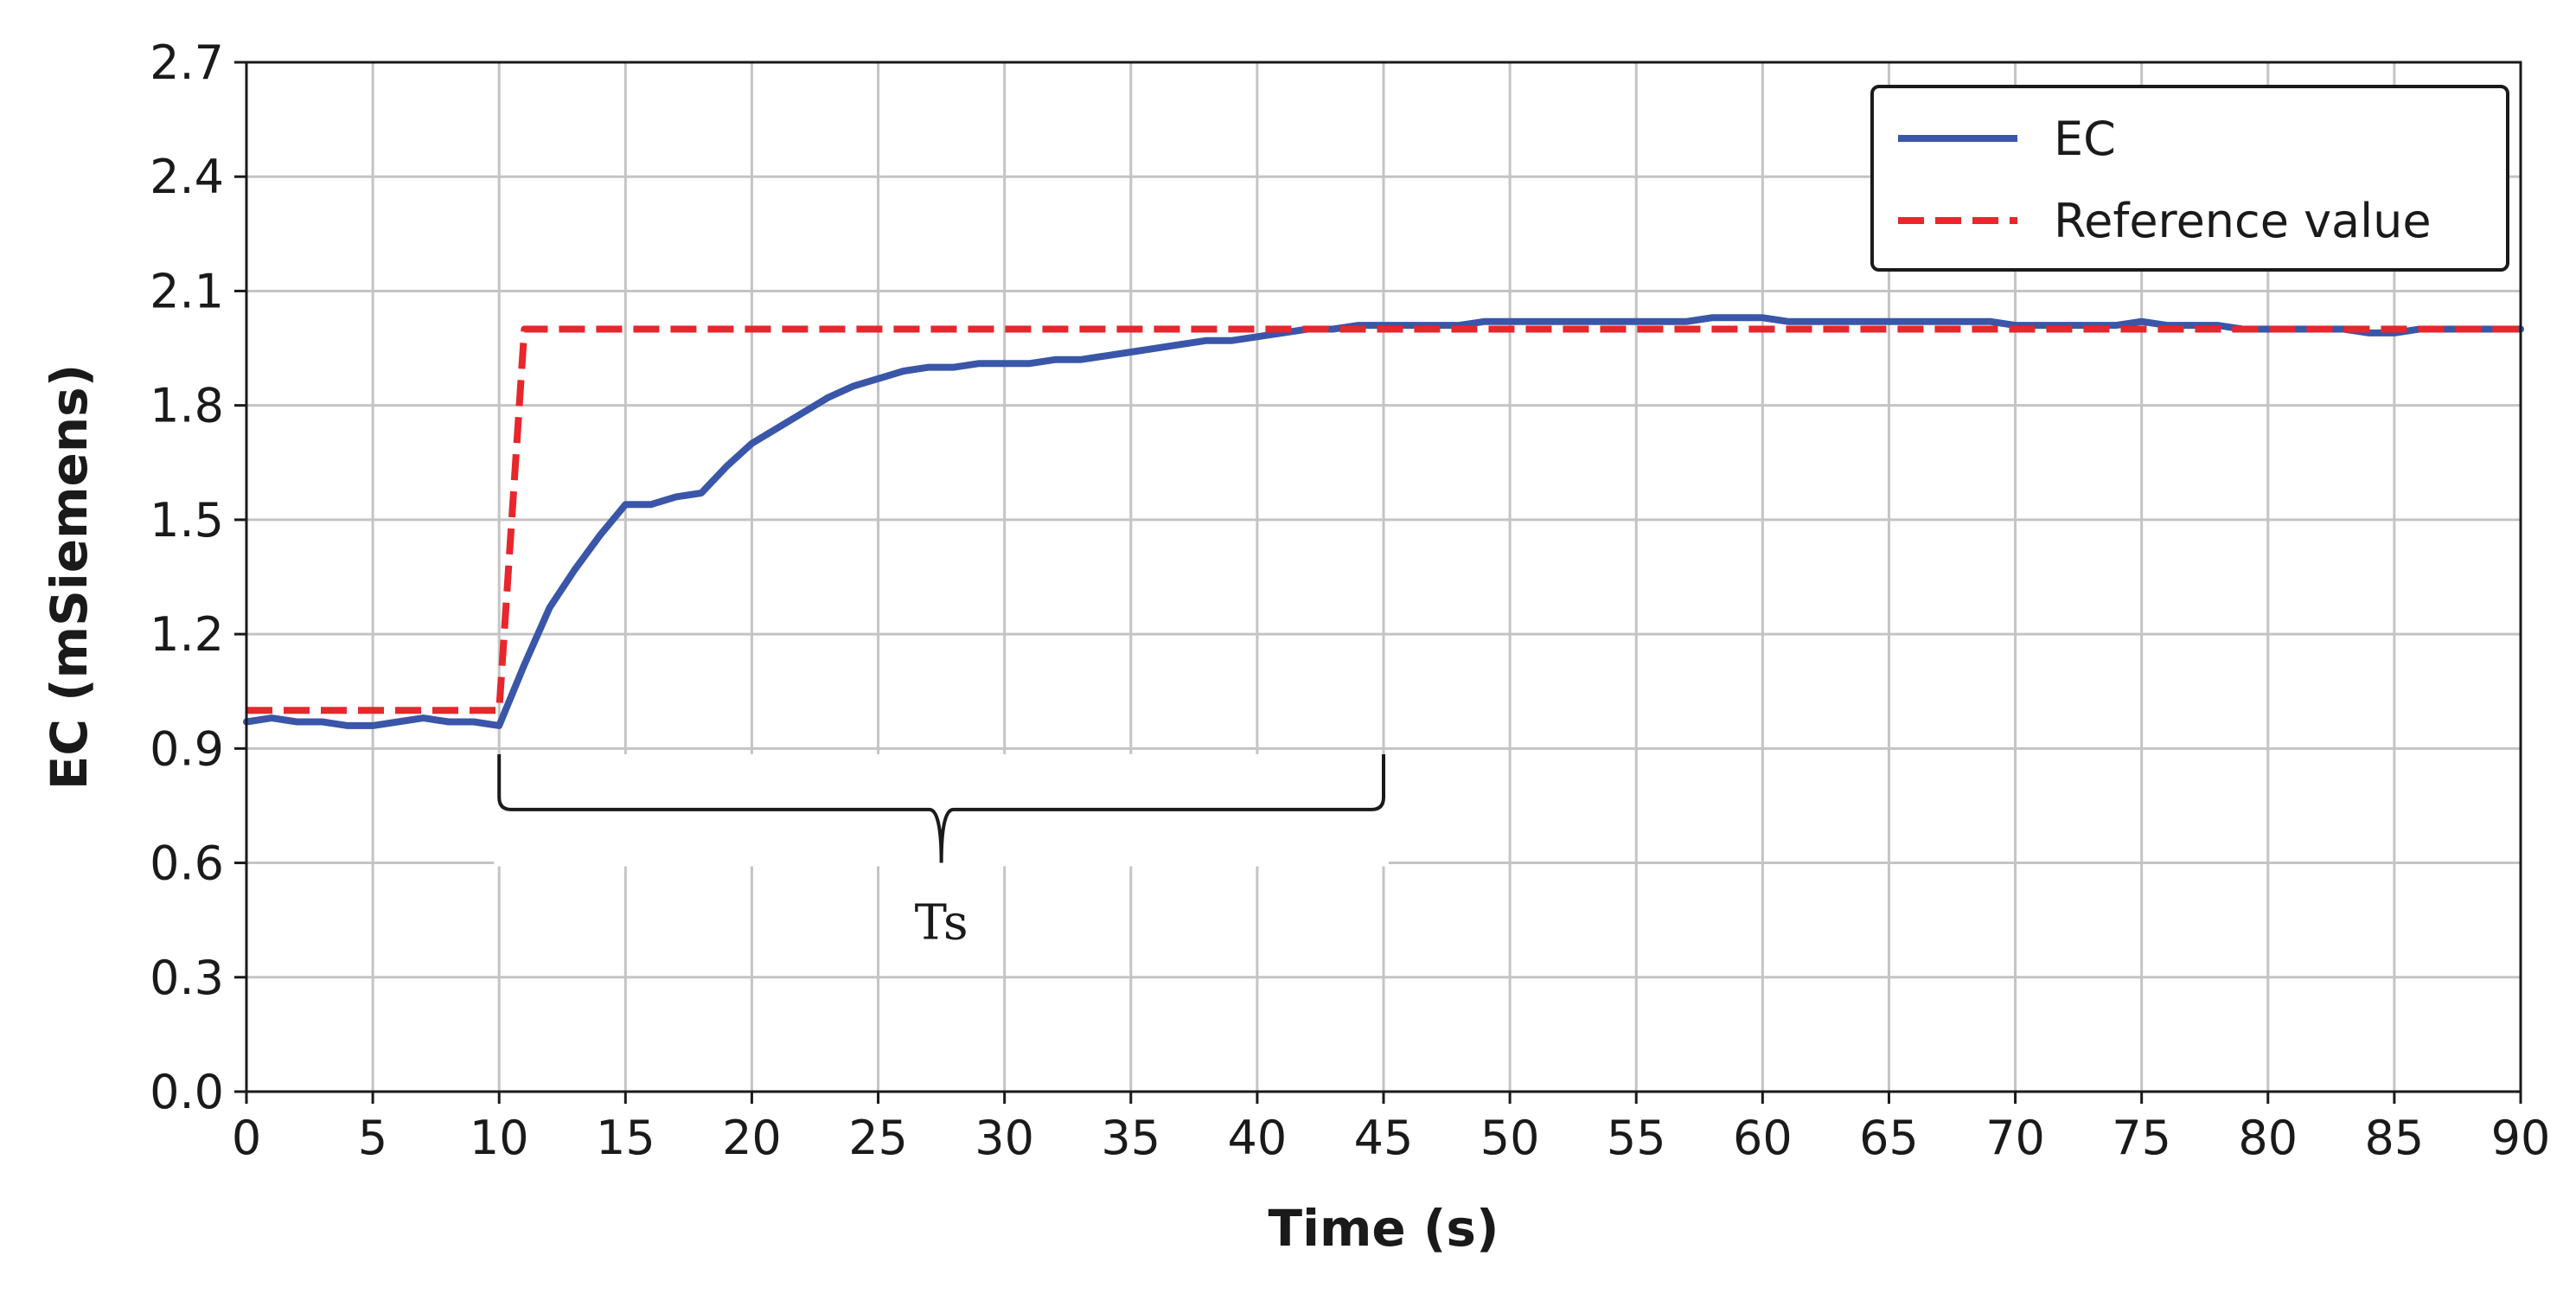  I want to click on x-axis-ticks: 0 5 10 15 20 25 30 35 40 45 50 55 60 65 70 75 80 85 90, so click(1392, 1128).